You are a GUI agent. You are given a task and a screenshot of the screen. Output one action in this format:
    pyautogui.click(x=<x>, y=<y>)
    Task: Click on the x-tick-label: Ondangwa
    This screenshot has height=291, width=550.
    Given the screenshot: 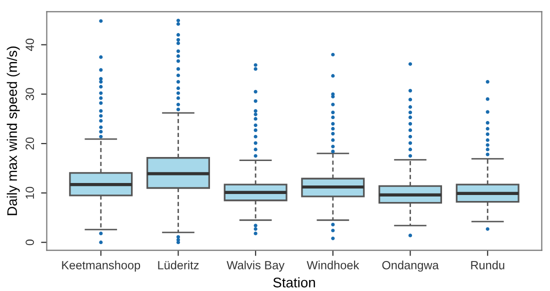 What is the action you would take?
    pyautogui.click(x=410, y=266)
    